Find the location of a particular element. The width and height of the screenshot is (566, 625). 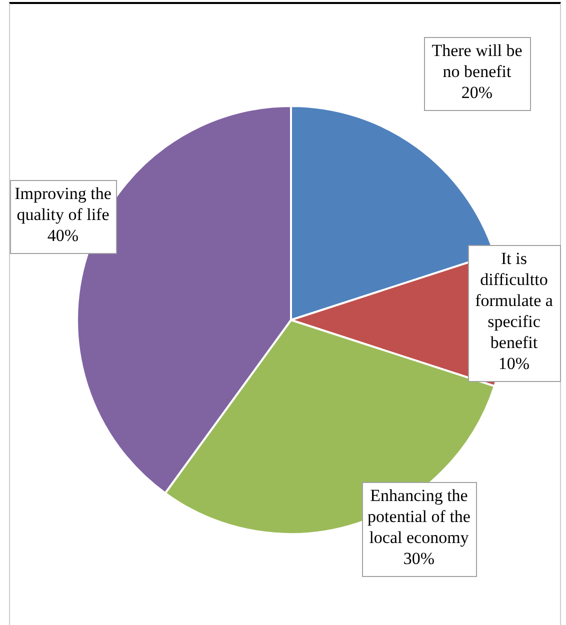

data-label: 30% is located at coordinates (419, 558).